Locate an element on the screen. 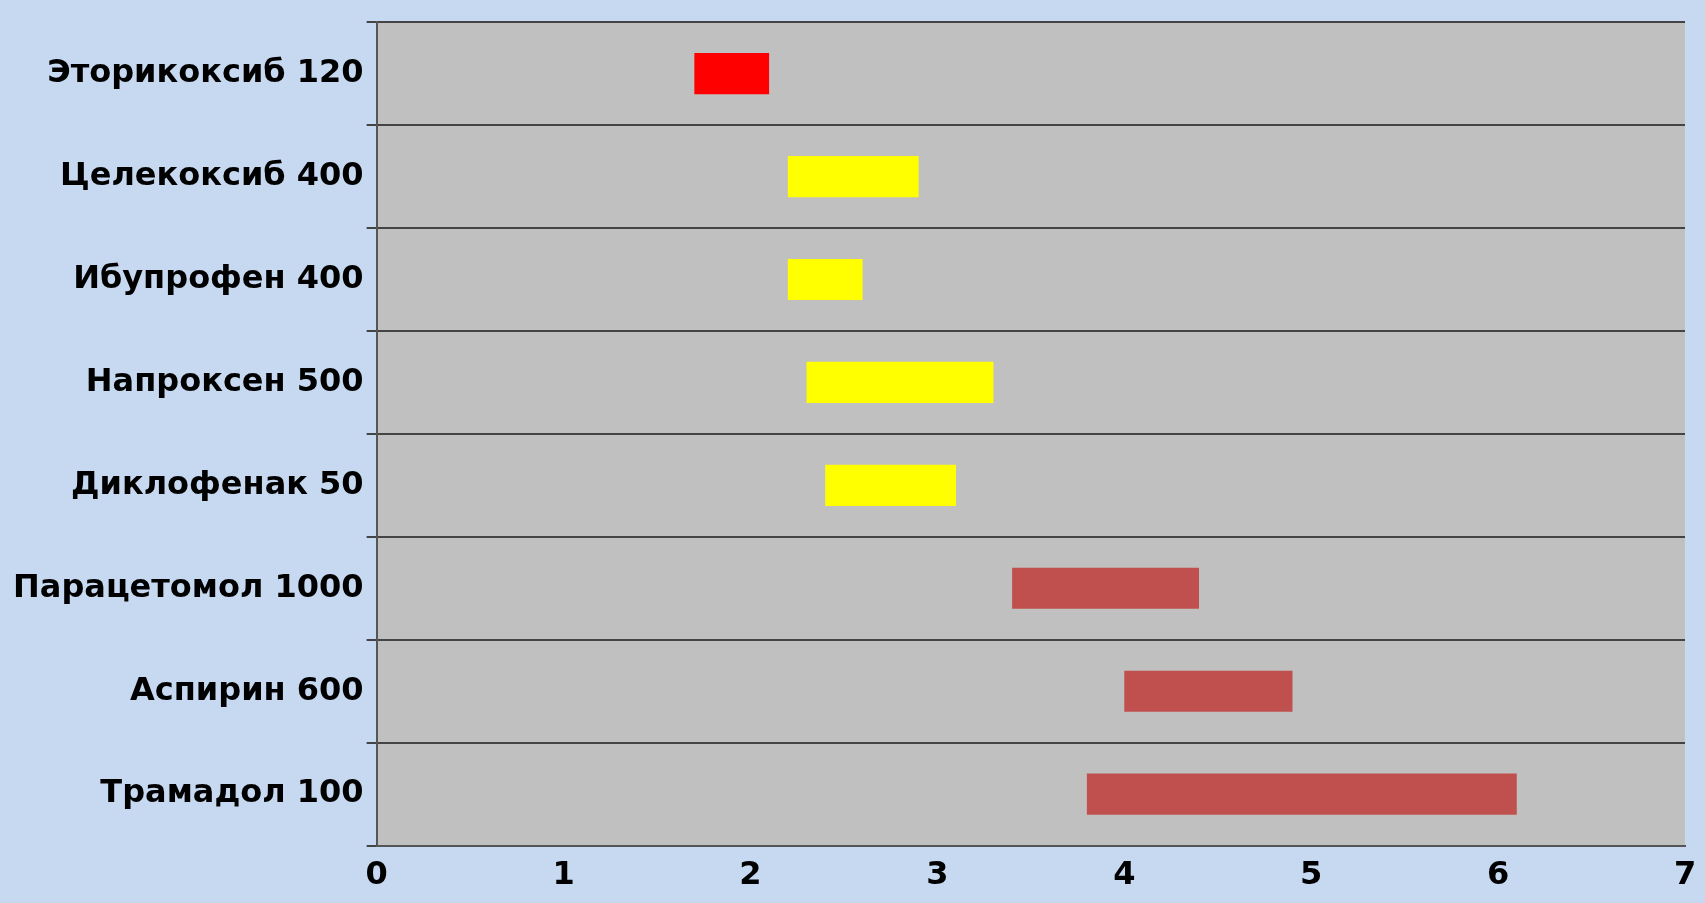  x-tick-label: 7 is located at coordinates (1685, 873).